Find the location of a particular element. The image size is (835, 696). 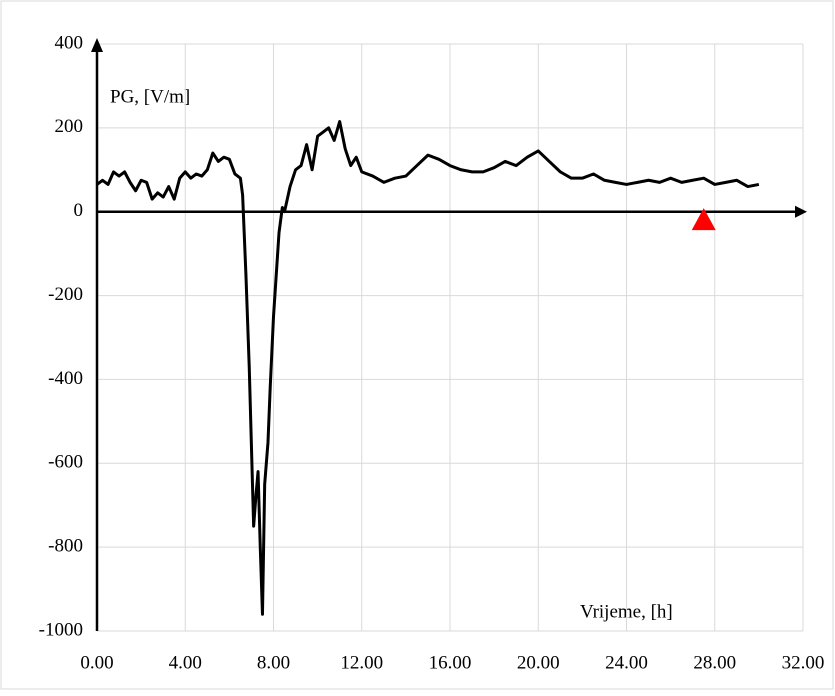

x-tick-label: 20.00 is located at coordinates (538, 662).